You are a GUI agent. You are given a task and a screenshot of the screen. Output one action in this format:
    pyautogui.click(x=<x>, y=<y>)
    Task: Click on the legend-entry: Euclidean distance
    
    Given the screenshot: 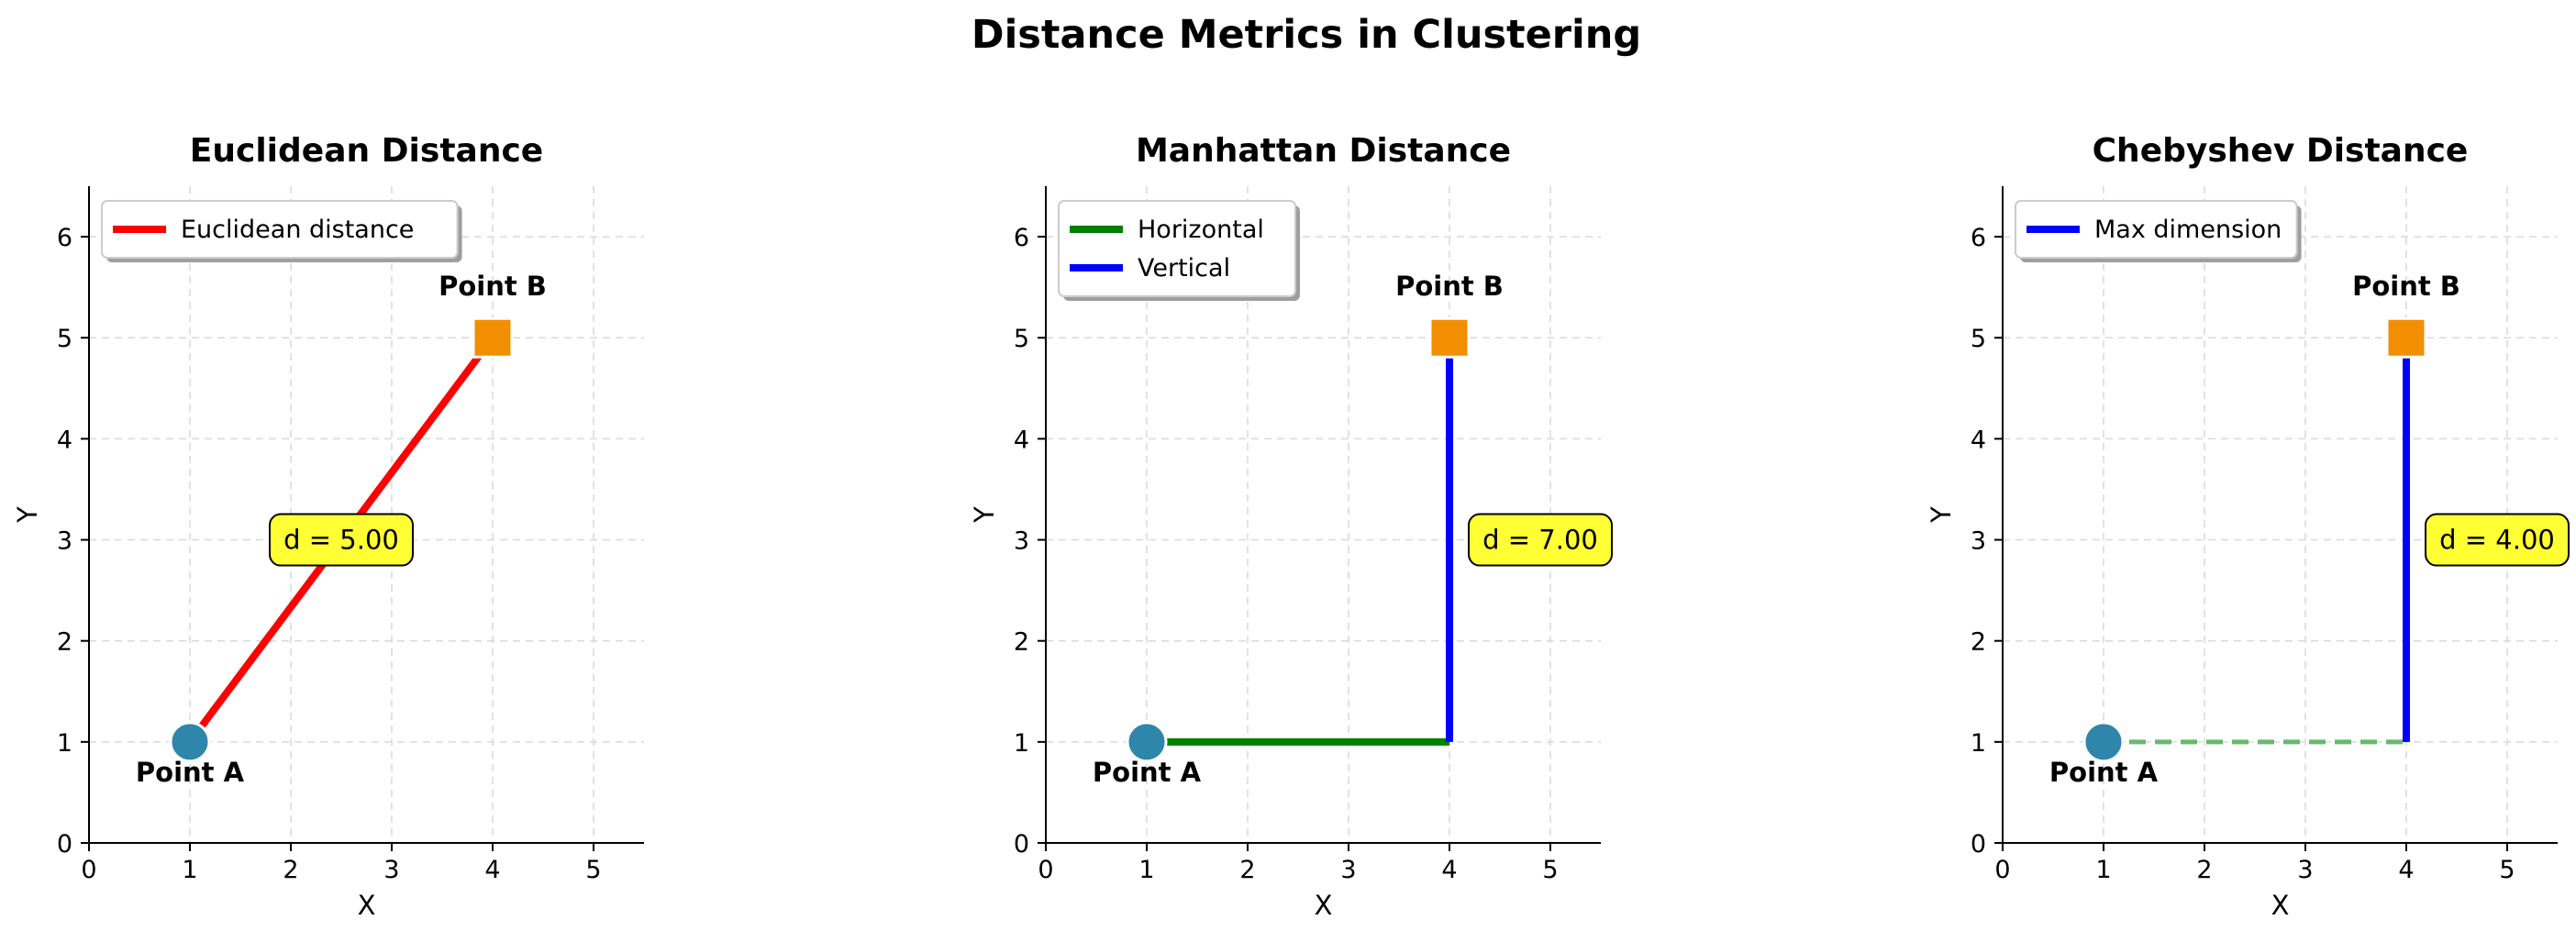 What is the action you would take?
    pyautogui.click(x=297, y=230)
    